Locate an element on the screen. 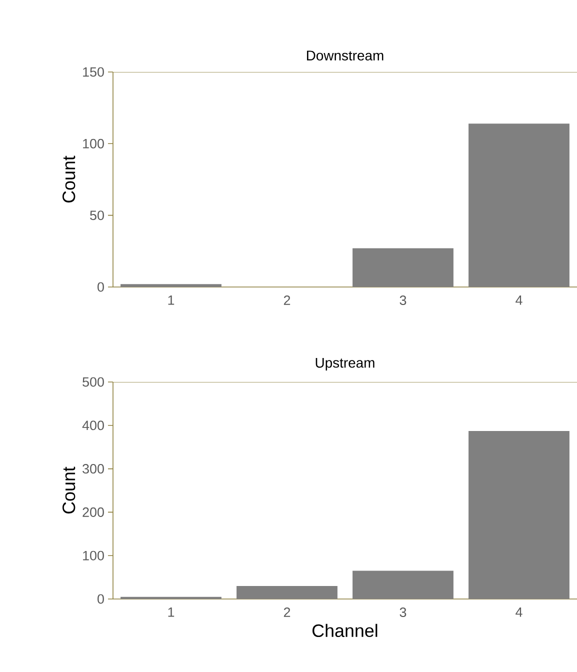 The image size is (577, 672). y-tick-label: 150 is located at coordinates (93, 72).